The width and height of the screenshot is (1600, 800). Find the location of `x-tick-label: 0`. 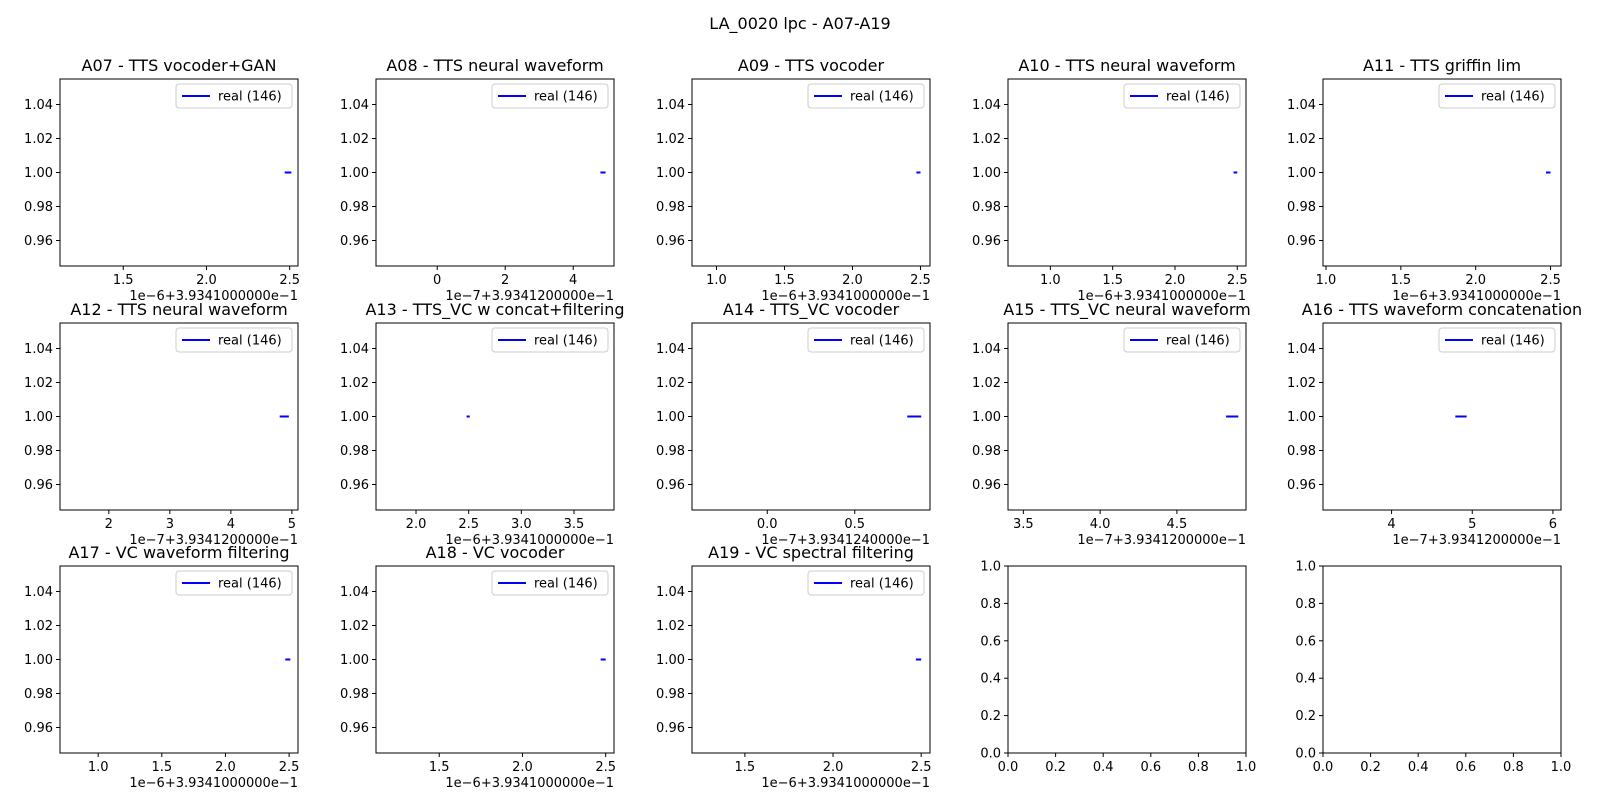

x-tick-label: 0 is located at coordinates (437, 280).